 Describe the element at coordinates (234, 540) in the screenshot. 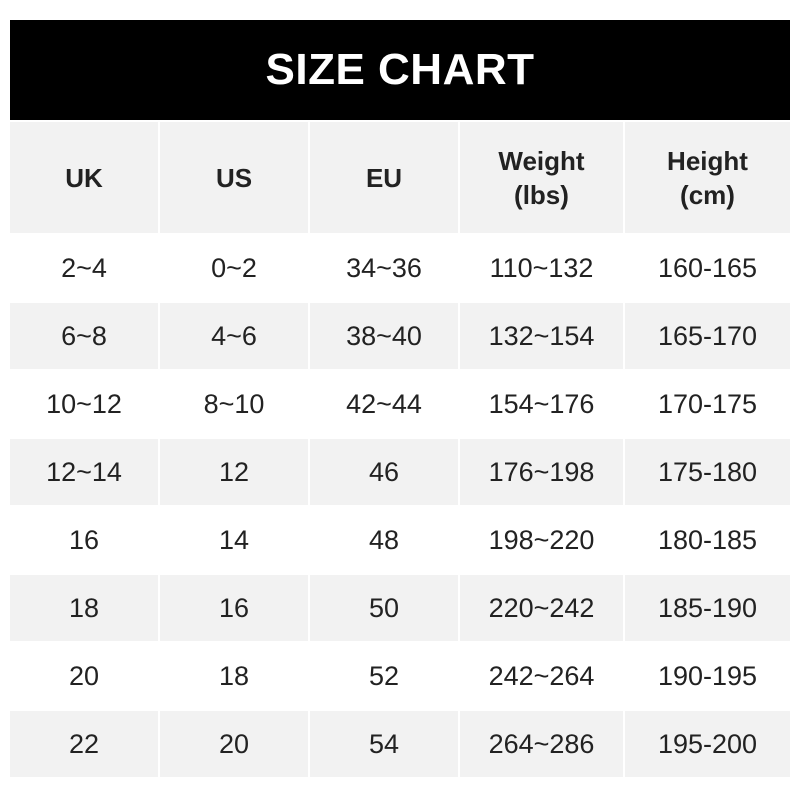

I see `table-cell: 14` at that location.